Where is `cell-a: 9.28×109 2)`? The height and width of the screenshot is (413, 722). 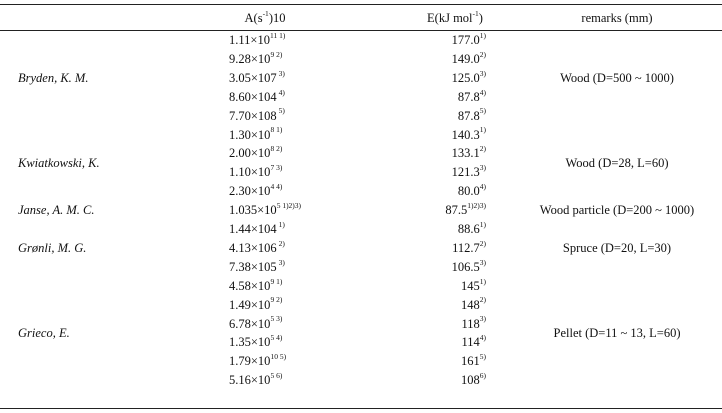 cell-a: 9.28×109 2) is located at coordinates (256, 57).